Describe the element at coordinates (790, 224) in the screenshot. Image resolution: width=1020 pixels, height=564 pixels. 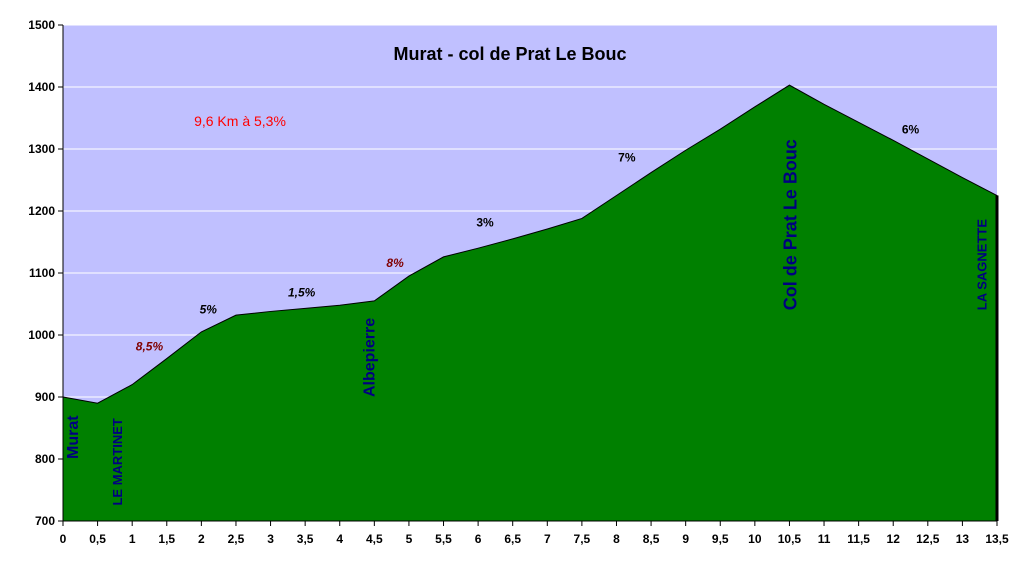
I see `place-label: Col de Prat Le Bouc` at that location.